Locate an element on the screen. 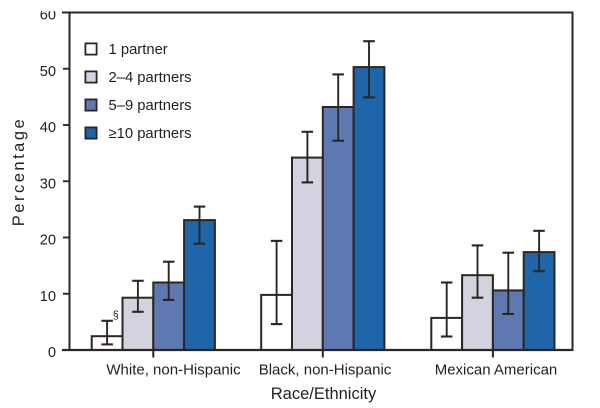 This screenshot has width=600, height=408. svg-text: 5–9 partners is located at coordinates (150, 106).